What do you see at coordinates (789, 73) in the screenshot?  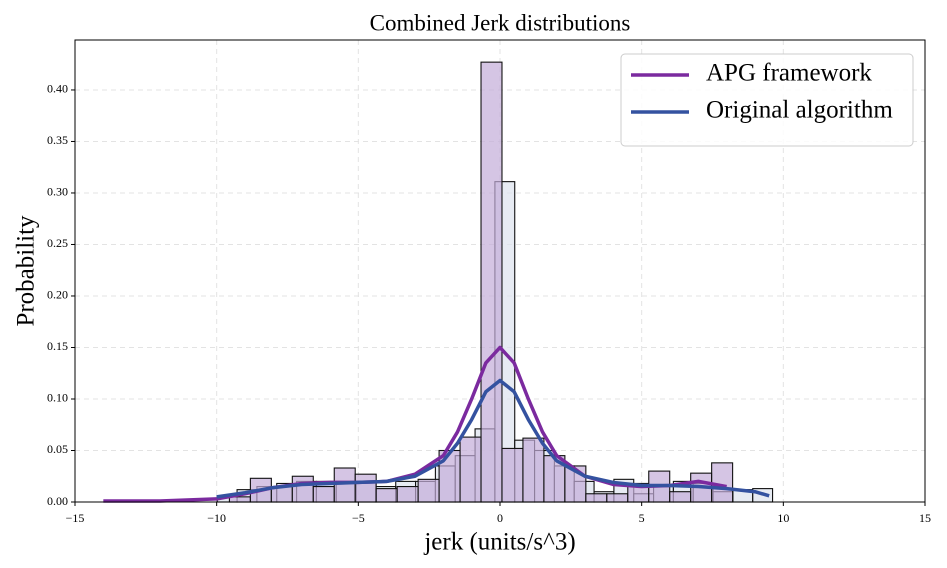 I see `legend-label: APG framework` at bounding box center [789, 73].